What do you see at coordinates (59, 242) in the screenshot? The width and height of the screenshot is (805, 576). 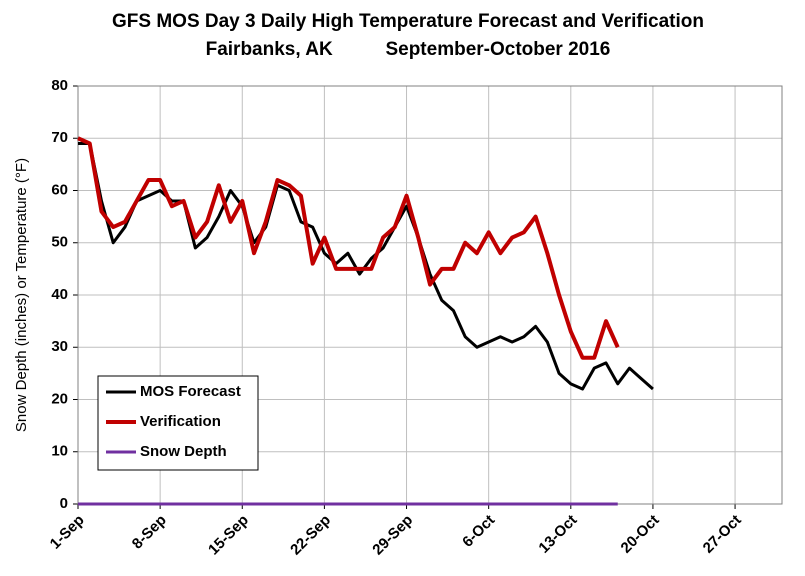 I see `y-tick-label: 50` at bounding box center [59, 242].